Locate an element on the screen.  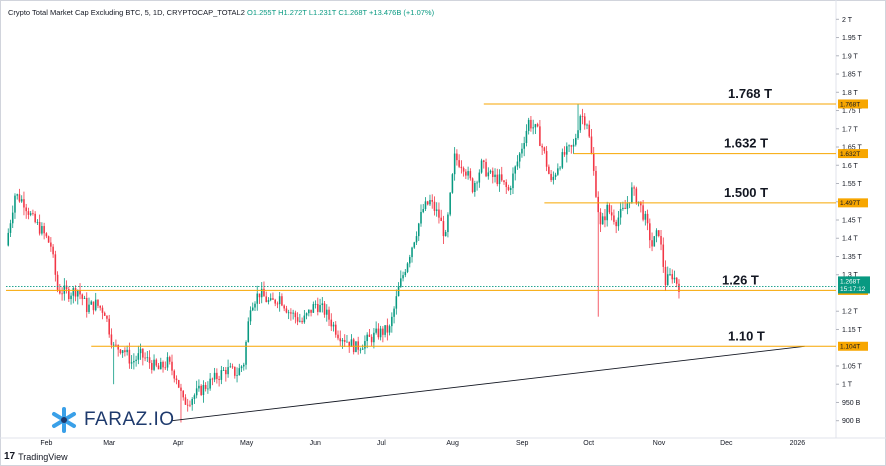
level-annotation: 1.768 T is located at coordinates (750, 93).